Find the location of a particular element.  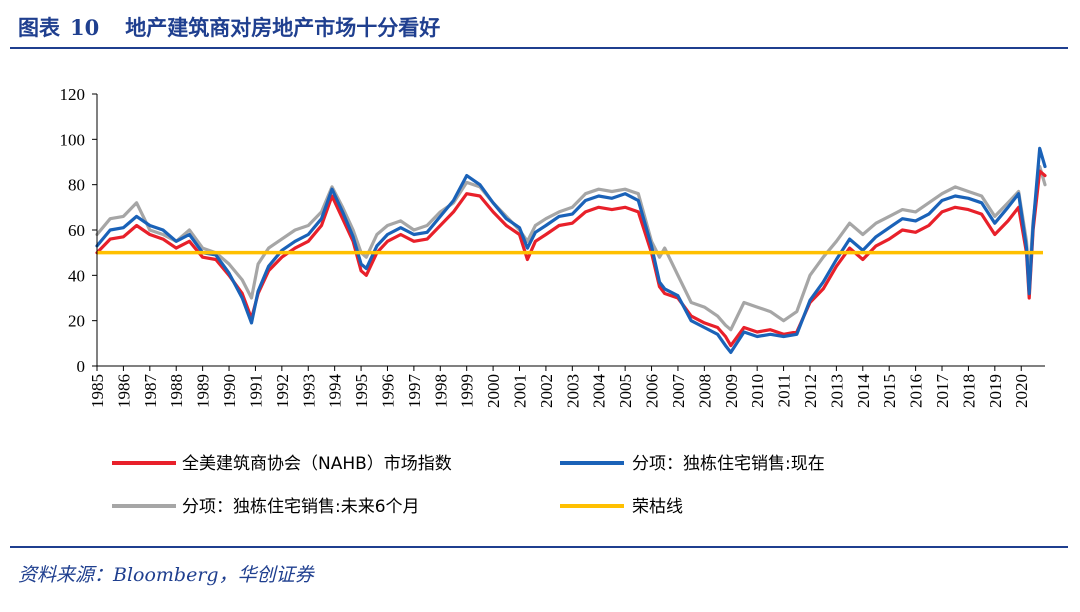

x-tick-label: 1995 is located at coordinates (361, 391).